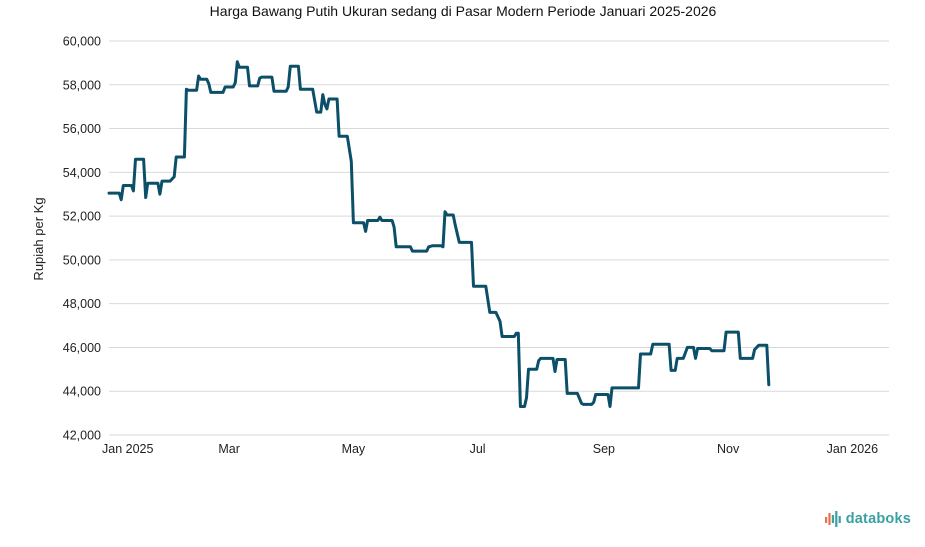 The height and width of the screenshot is (547, 925). Describe the element at coordinates (478, 449) in the screenshot. I see `x-tick-label: Jul` at that location.